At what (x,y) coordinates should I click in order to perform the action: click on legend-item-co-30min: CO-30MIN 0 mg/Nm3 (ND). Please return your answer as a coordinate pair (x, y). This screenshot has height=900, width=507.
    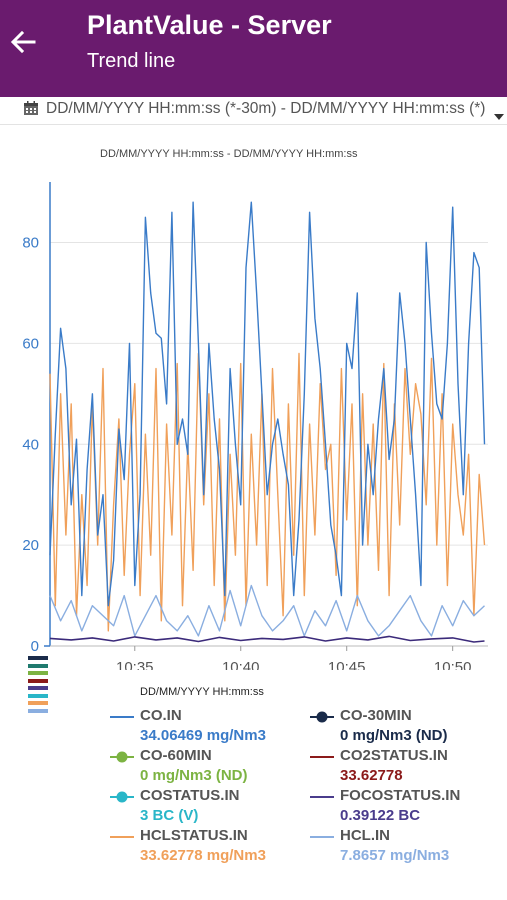
    Looking at the image, I should click on (408, 727).